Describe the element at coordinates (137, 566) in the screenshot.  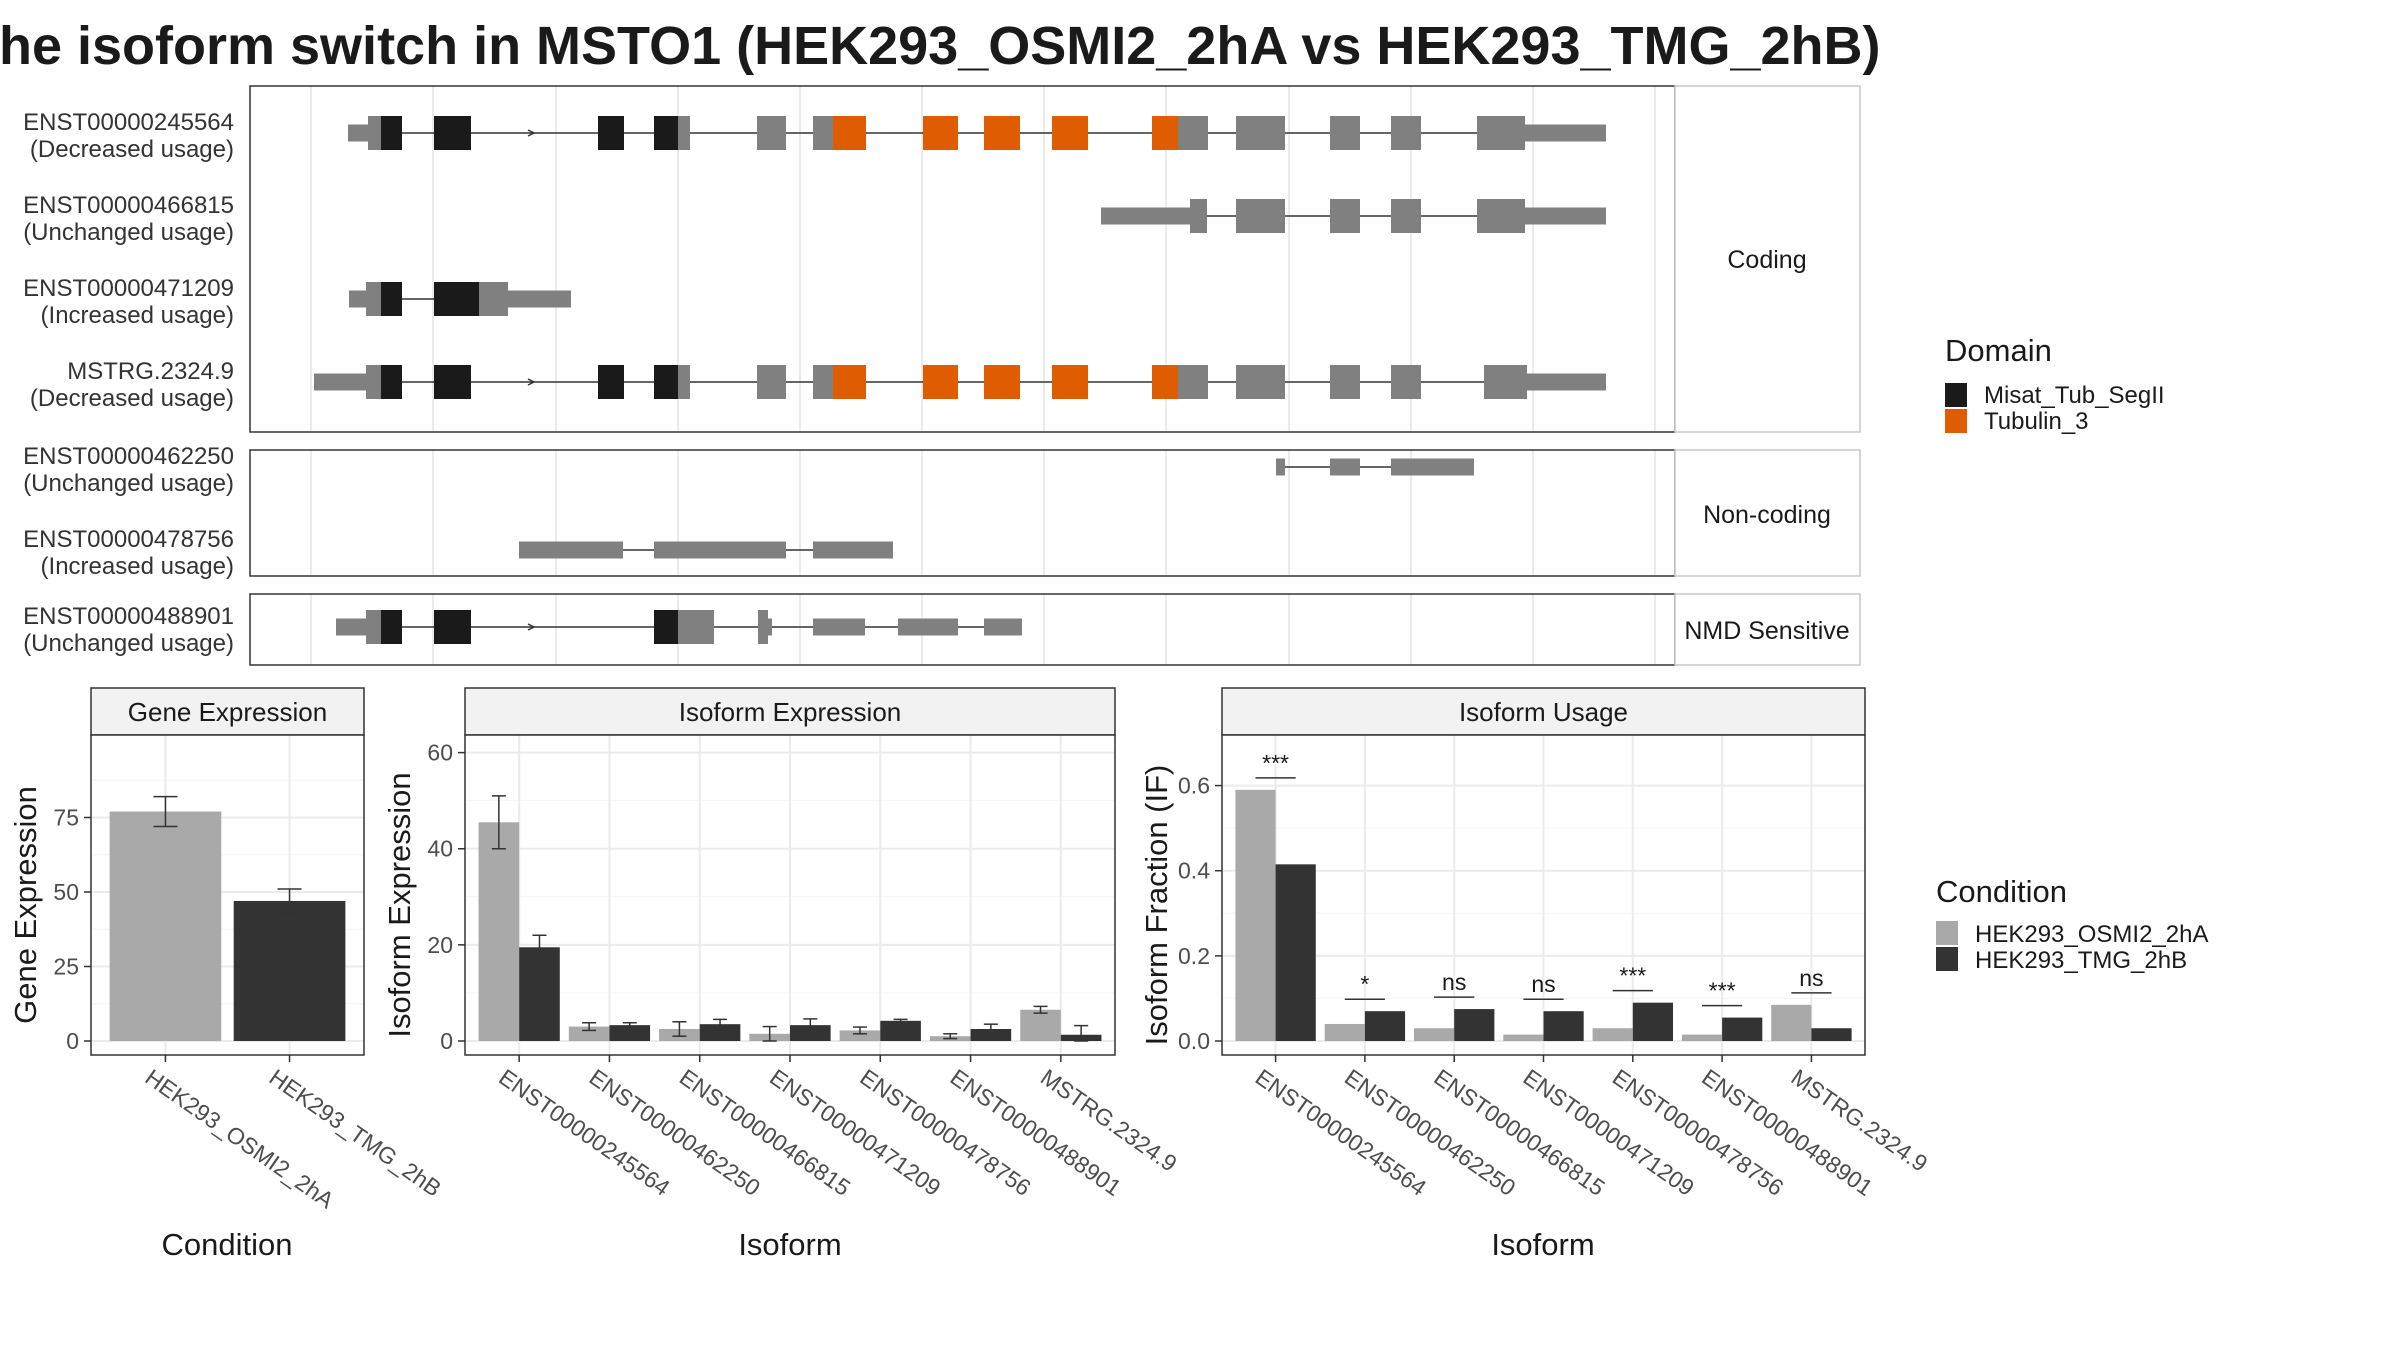
I see `isoform-usage-label: (Increased usage)` at that location.